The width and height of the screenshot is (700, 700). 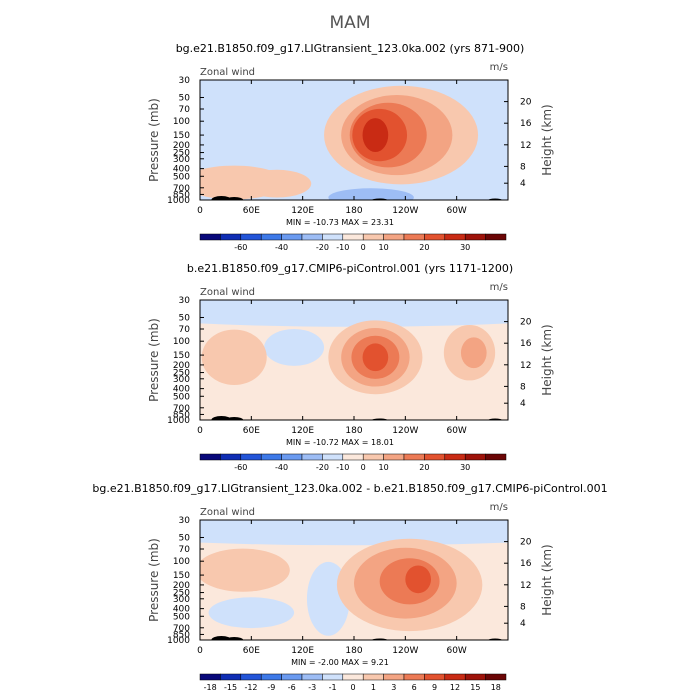 What do you see at coordinates (342, 467) in the screenshot?
I see `colorbar-label: -10` at bounding box center [342, 467].